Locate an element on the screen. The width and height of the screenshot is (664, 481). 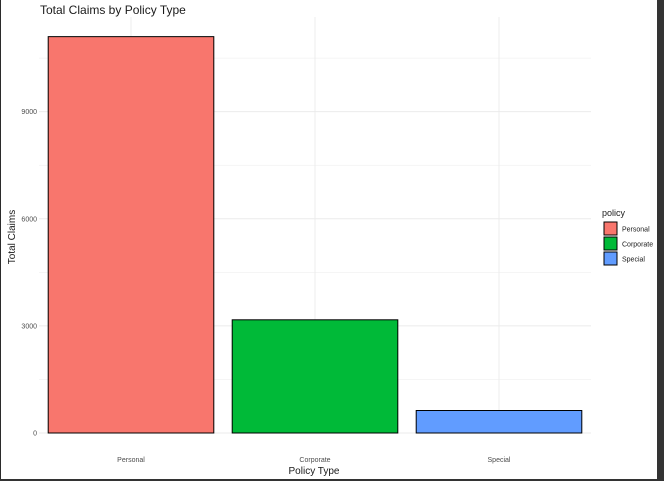
bar-corporate is located at coordinates (315, 376).